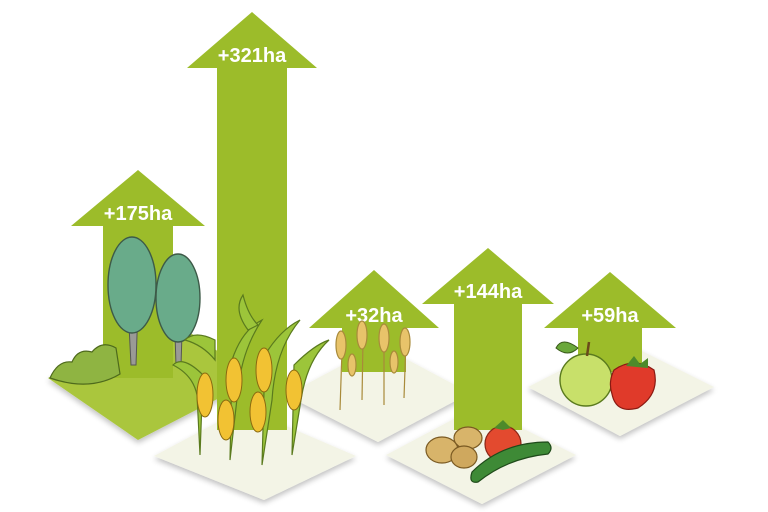 Image resolution: width=768 pixels, height=512 pixels. What do you see at coordinates (138, 214) in the screenshot?
I see `arrow-label-forest: +175ha` at bounding box center [138, 214].